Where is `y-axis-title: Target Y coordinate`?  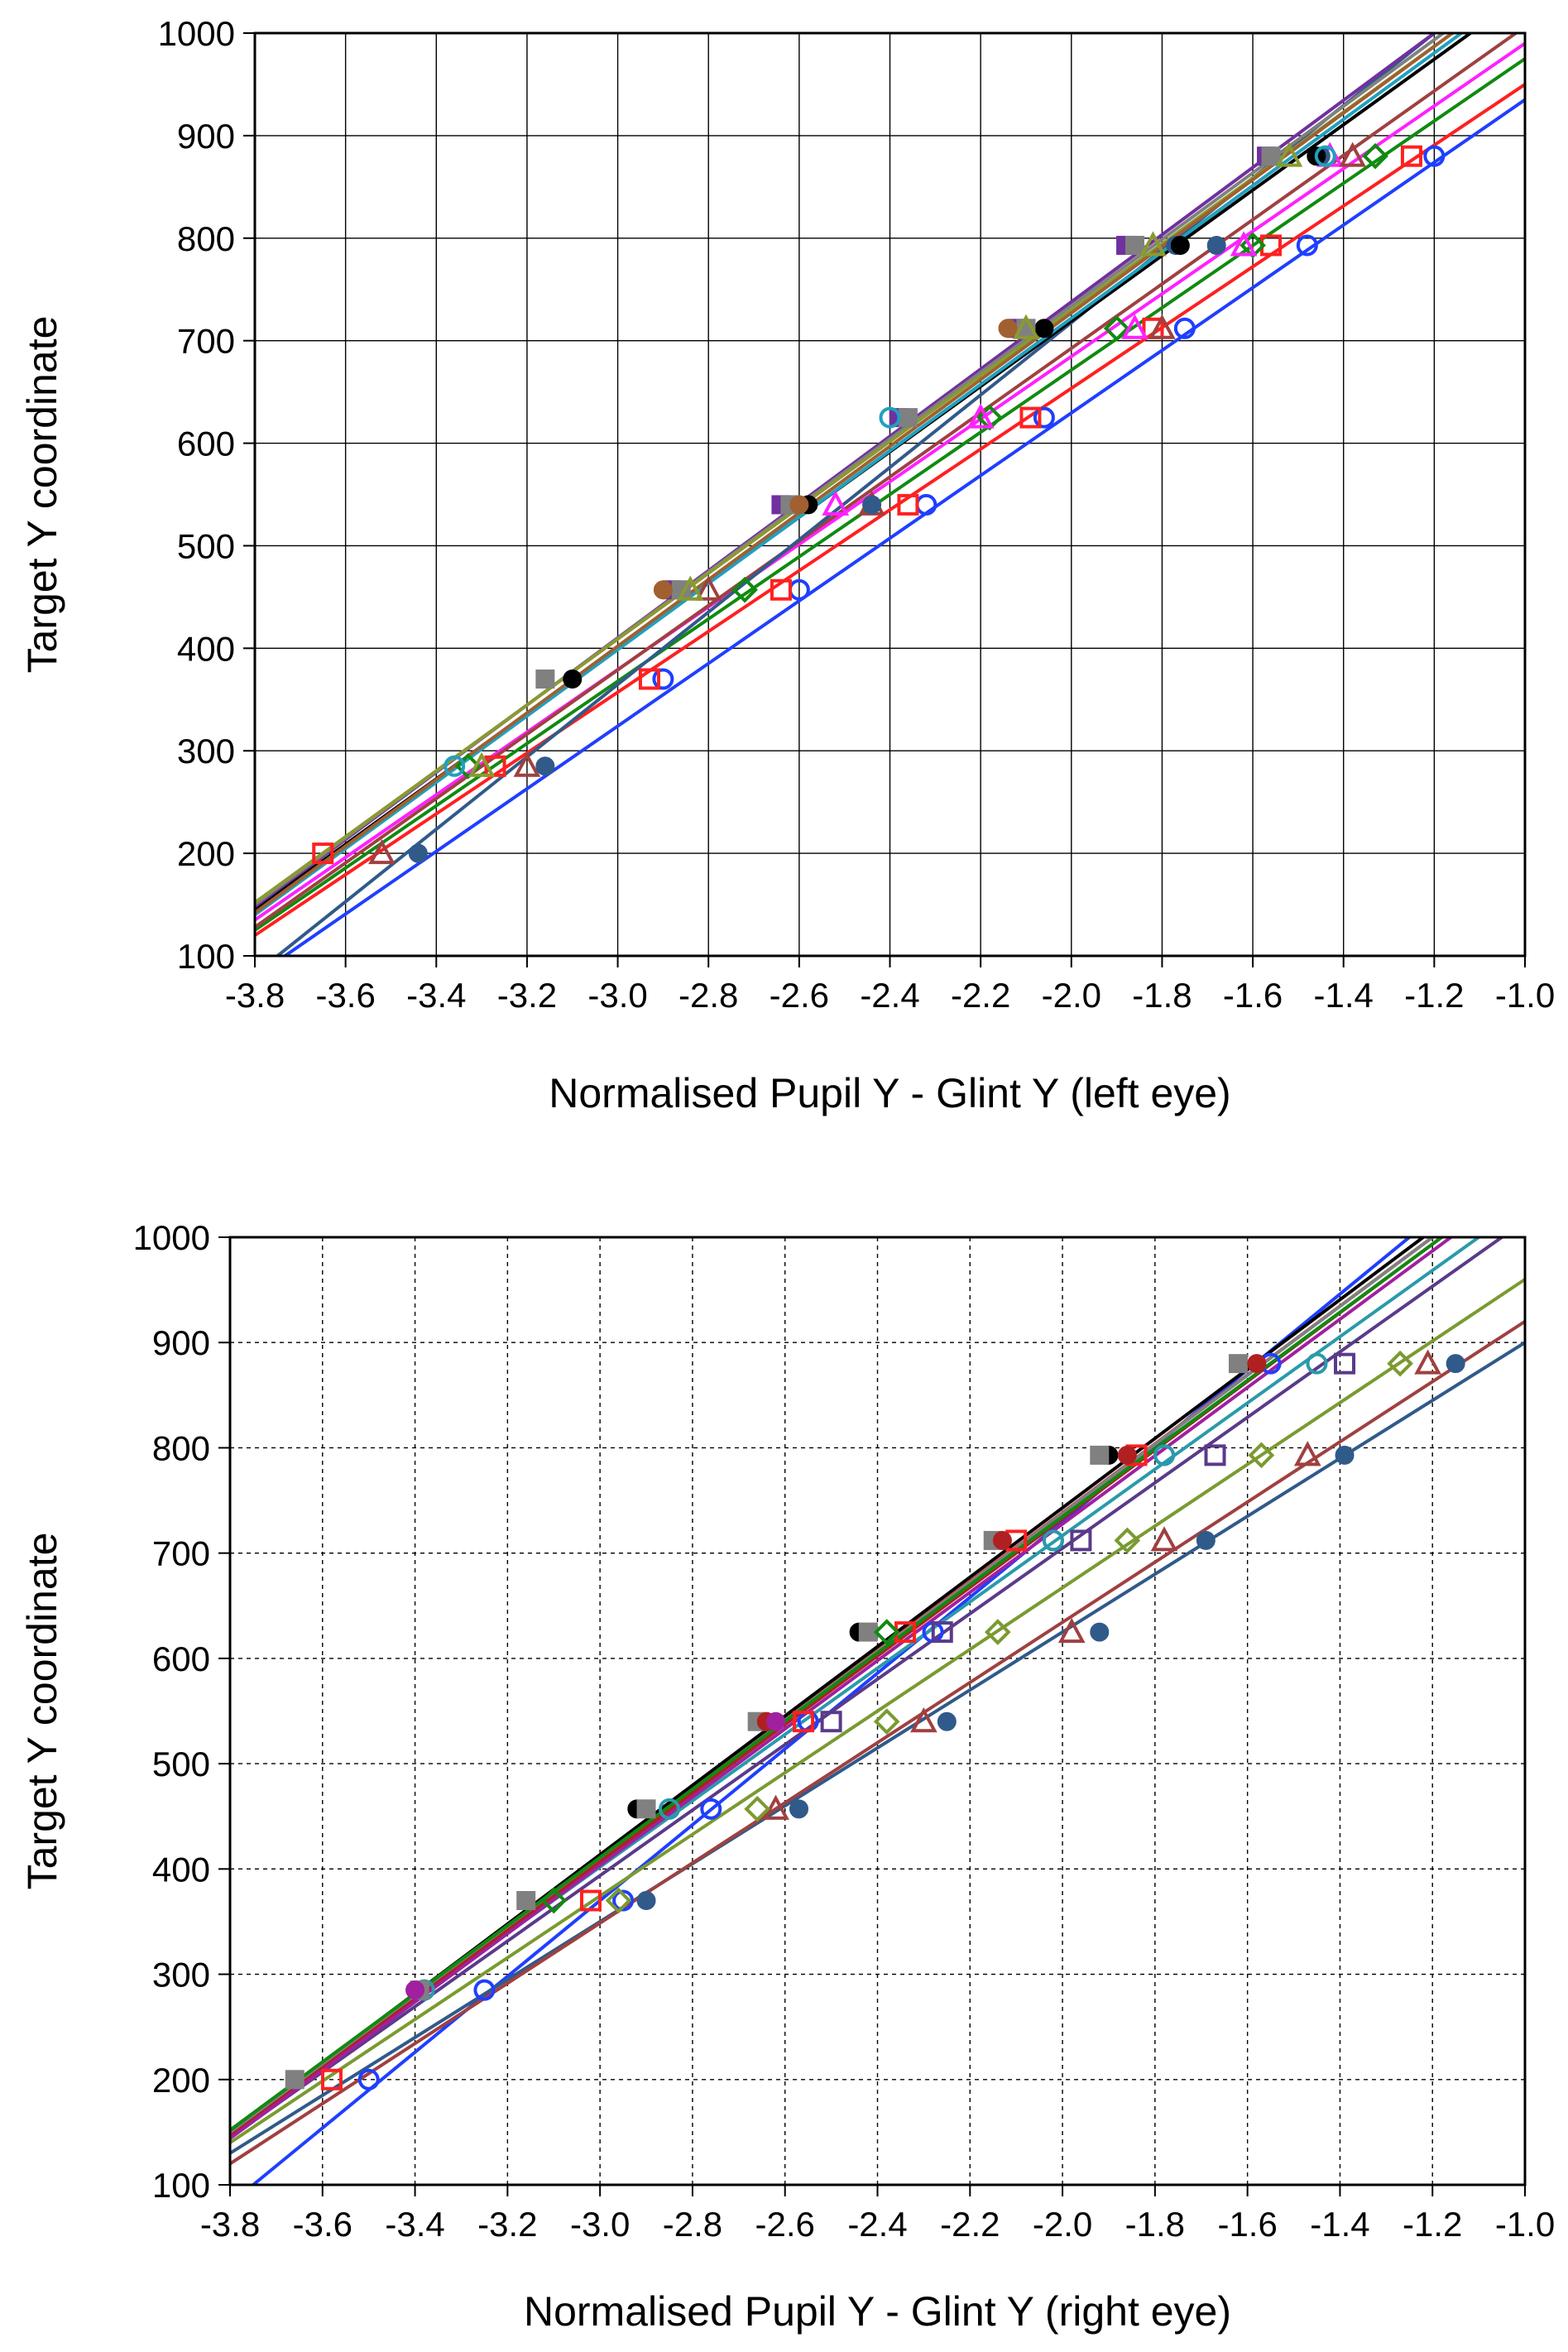 y-axis-title: Target Y coordinate is located at coordinates (42, 1711).